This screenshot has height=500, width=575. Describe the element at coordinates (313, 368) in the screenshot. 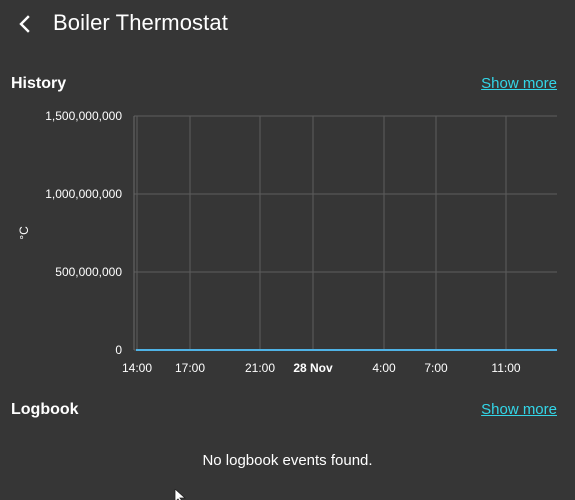

I see `x-tick-label: 28 Nov` at that location.